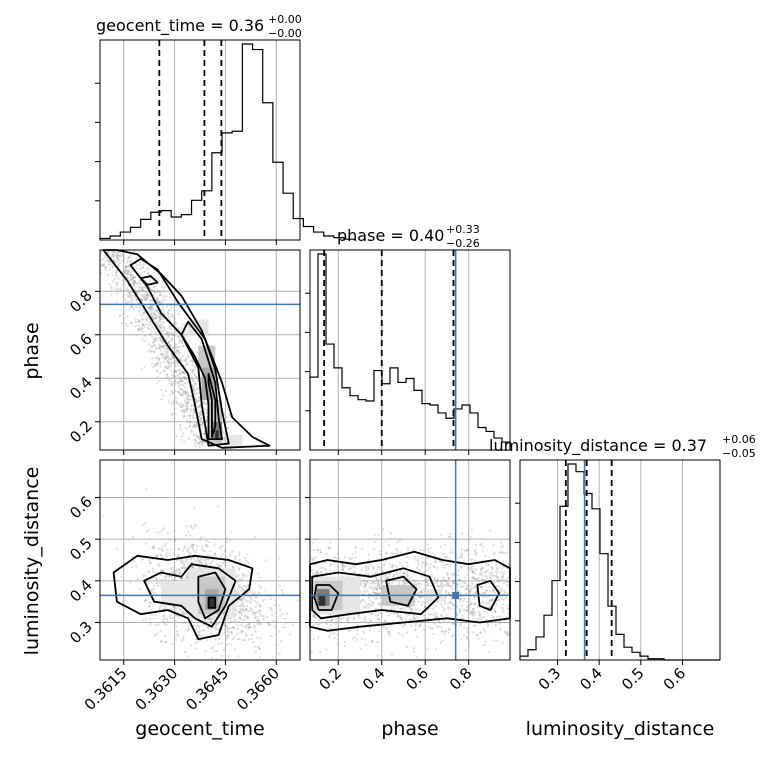 The width and height of the screenshot is (760, 760). Describe the element at coordinates (207, 689) in the screenshot. I see `xtick-label-geocent-time: 0.3645` at that location.